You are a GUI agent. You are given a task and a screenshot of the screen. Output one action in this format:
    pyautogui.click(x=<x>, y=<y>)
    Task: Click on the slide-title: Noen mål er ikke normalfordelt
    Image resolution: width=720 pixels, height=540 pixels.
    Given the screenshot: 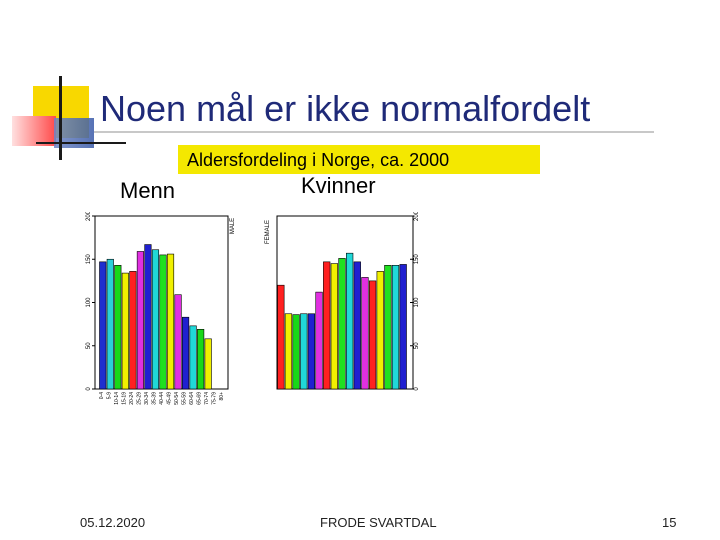 What is the action you would take?
    pyautogui.click(x=345, y=108)
    